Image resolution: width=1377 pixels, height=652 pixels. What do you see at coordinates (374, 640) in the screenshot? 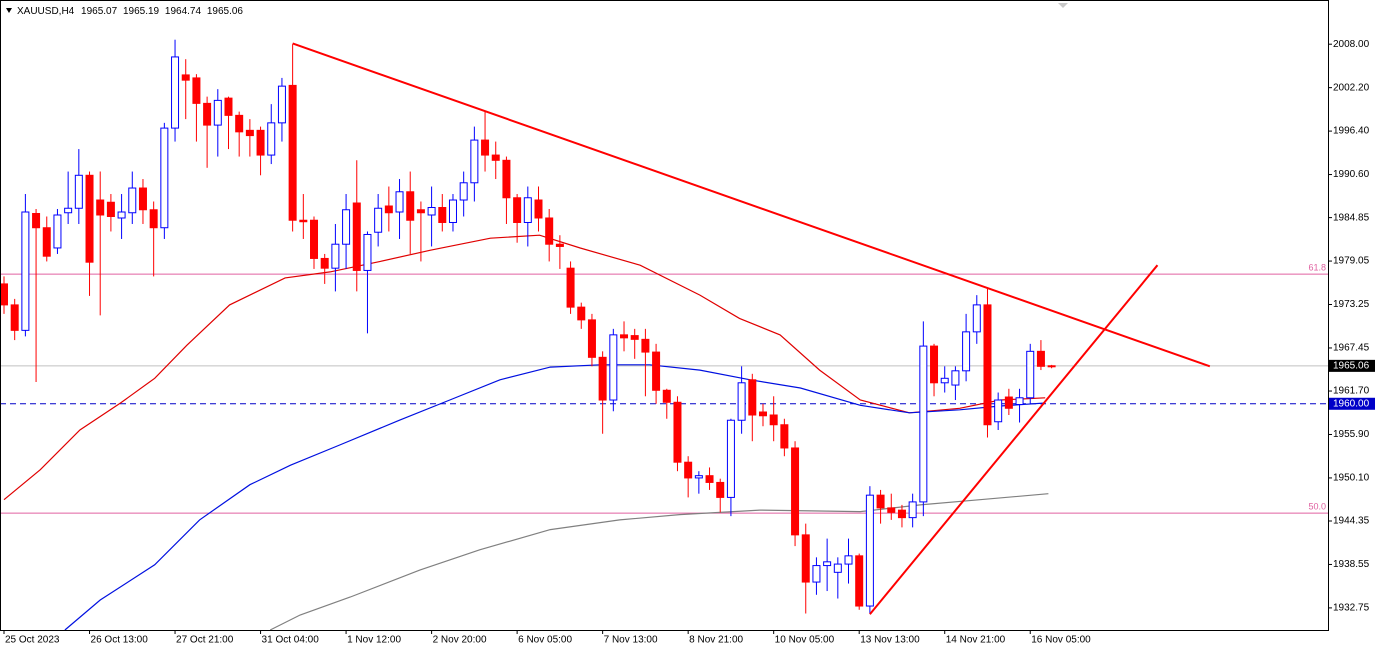
I see `x-tick-label: 1 Nov 12:00` at bounding box center [374, 640].